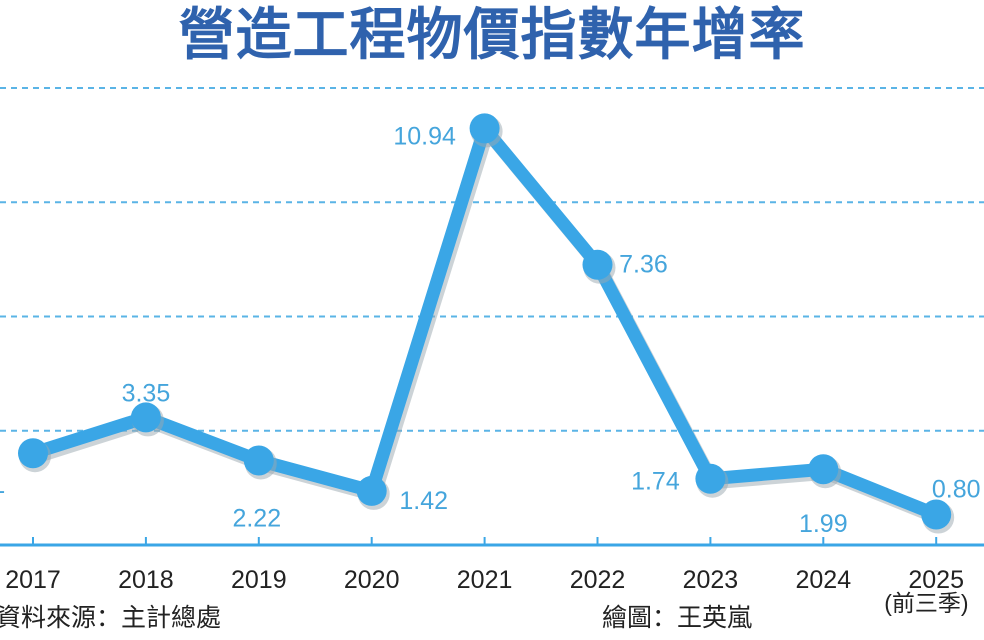  What do you see at coordinates (424, 136) in the screenshot?
I see `data-label: 10.94` at bounding box center [424, 136].